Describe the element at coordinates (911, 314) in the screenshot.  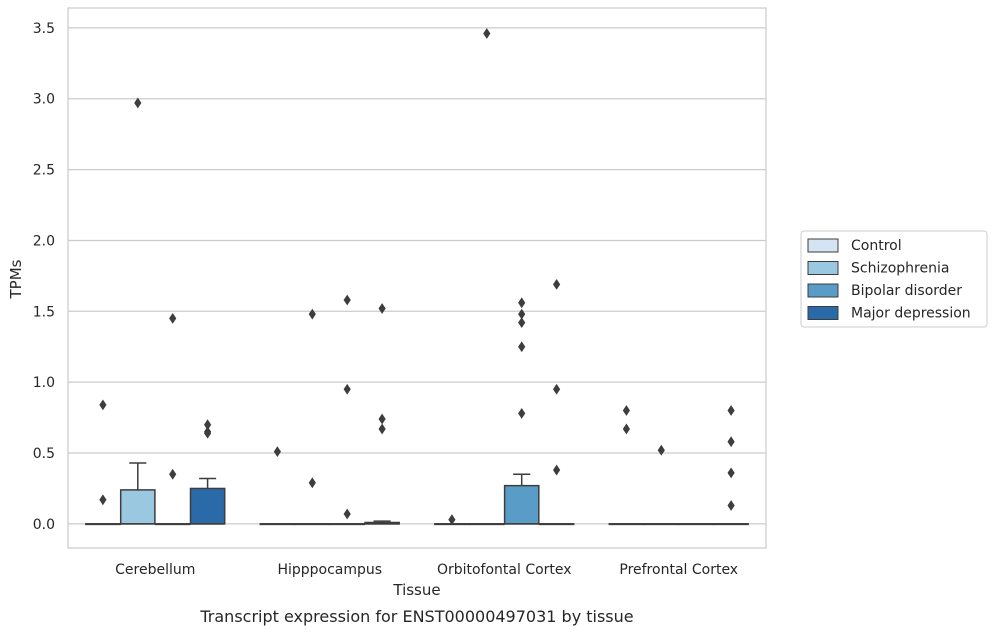
I see `legend-label: Major depression` at that location.